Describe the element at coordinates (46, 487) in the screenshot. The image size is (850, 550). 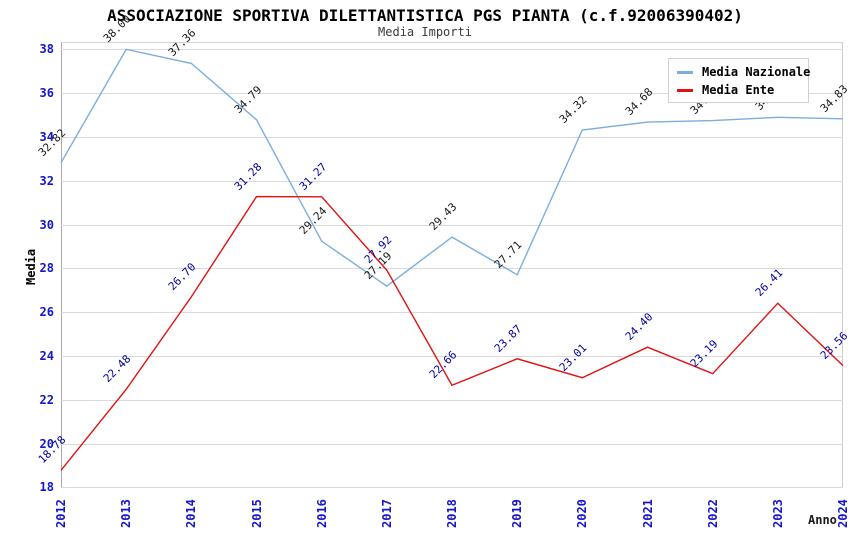
I see `y-tick-label: 18` at that location.